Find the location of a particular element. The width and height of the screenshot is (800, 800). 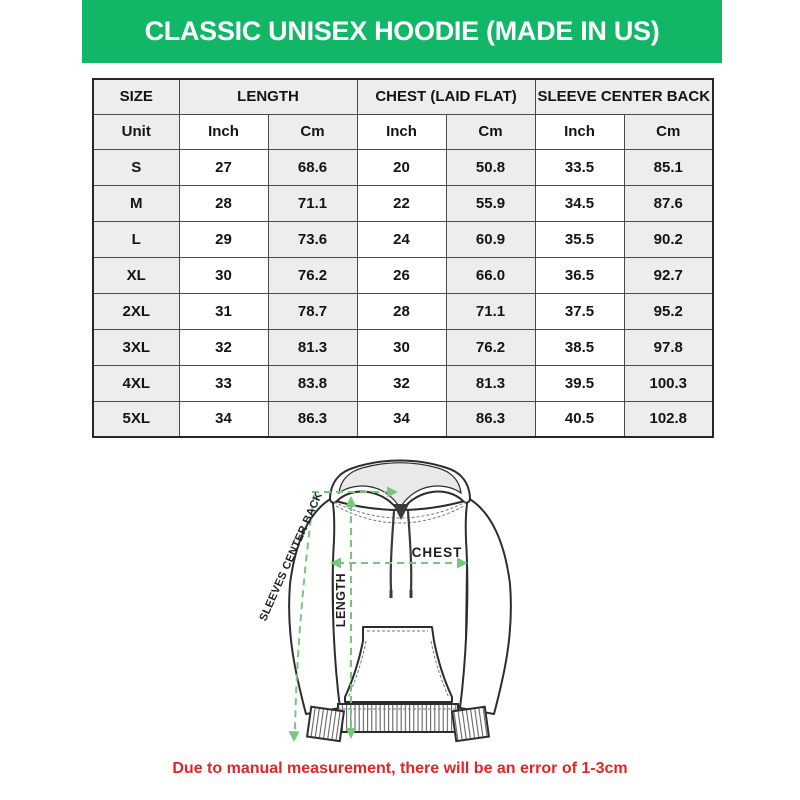

value-cell: 33.5 is located at coordinates (579, 167).